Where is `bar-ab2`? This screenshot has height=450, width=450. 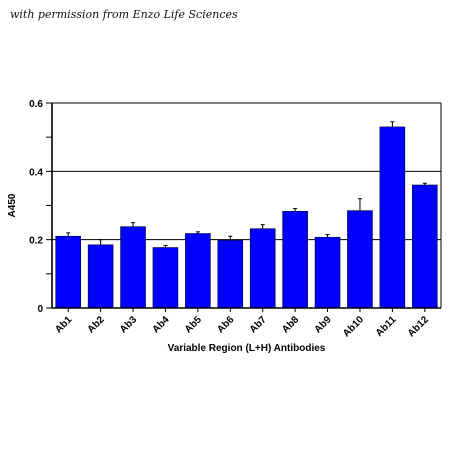
bar-ab2 is located at coordinates (100, 276).